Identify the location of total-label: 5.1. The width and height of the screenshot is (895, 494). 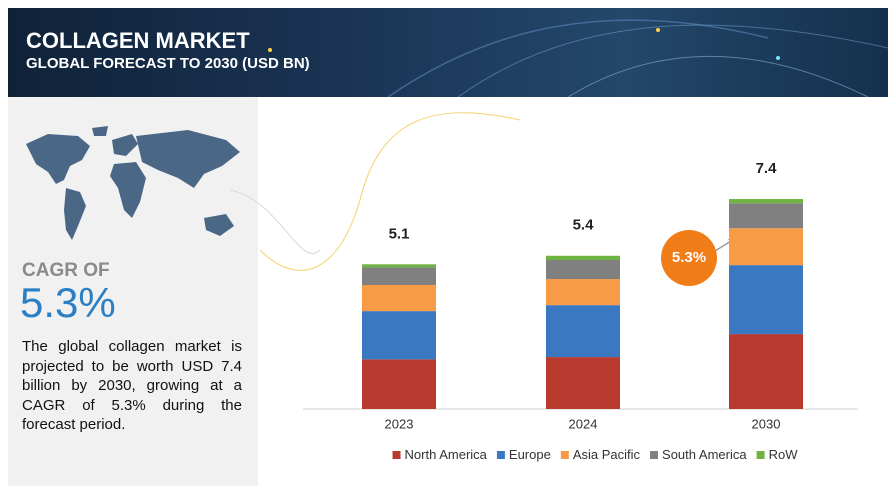
(399, 233).